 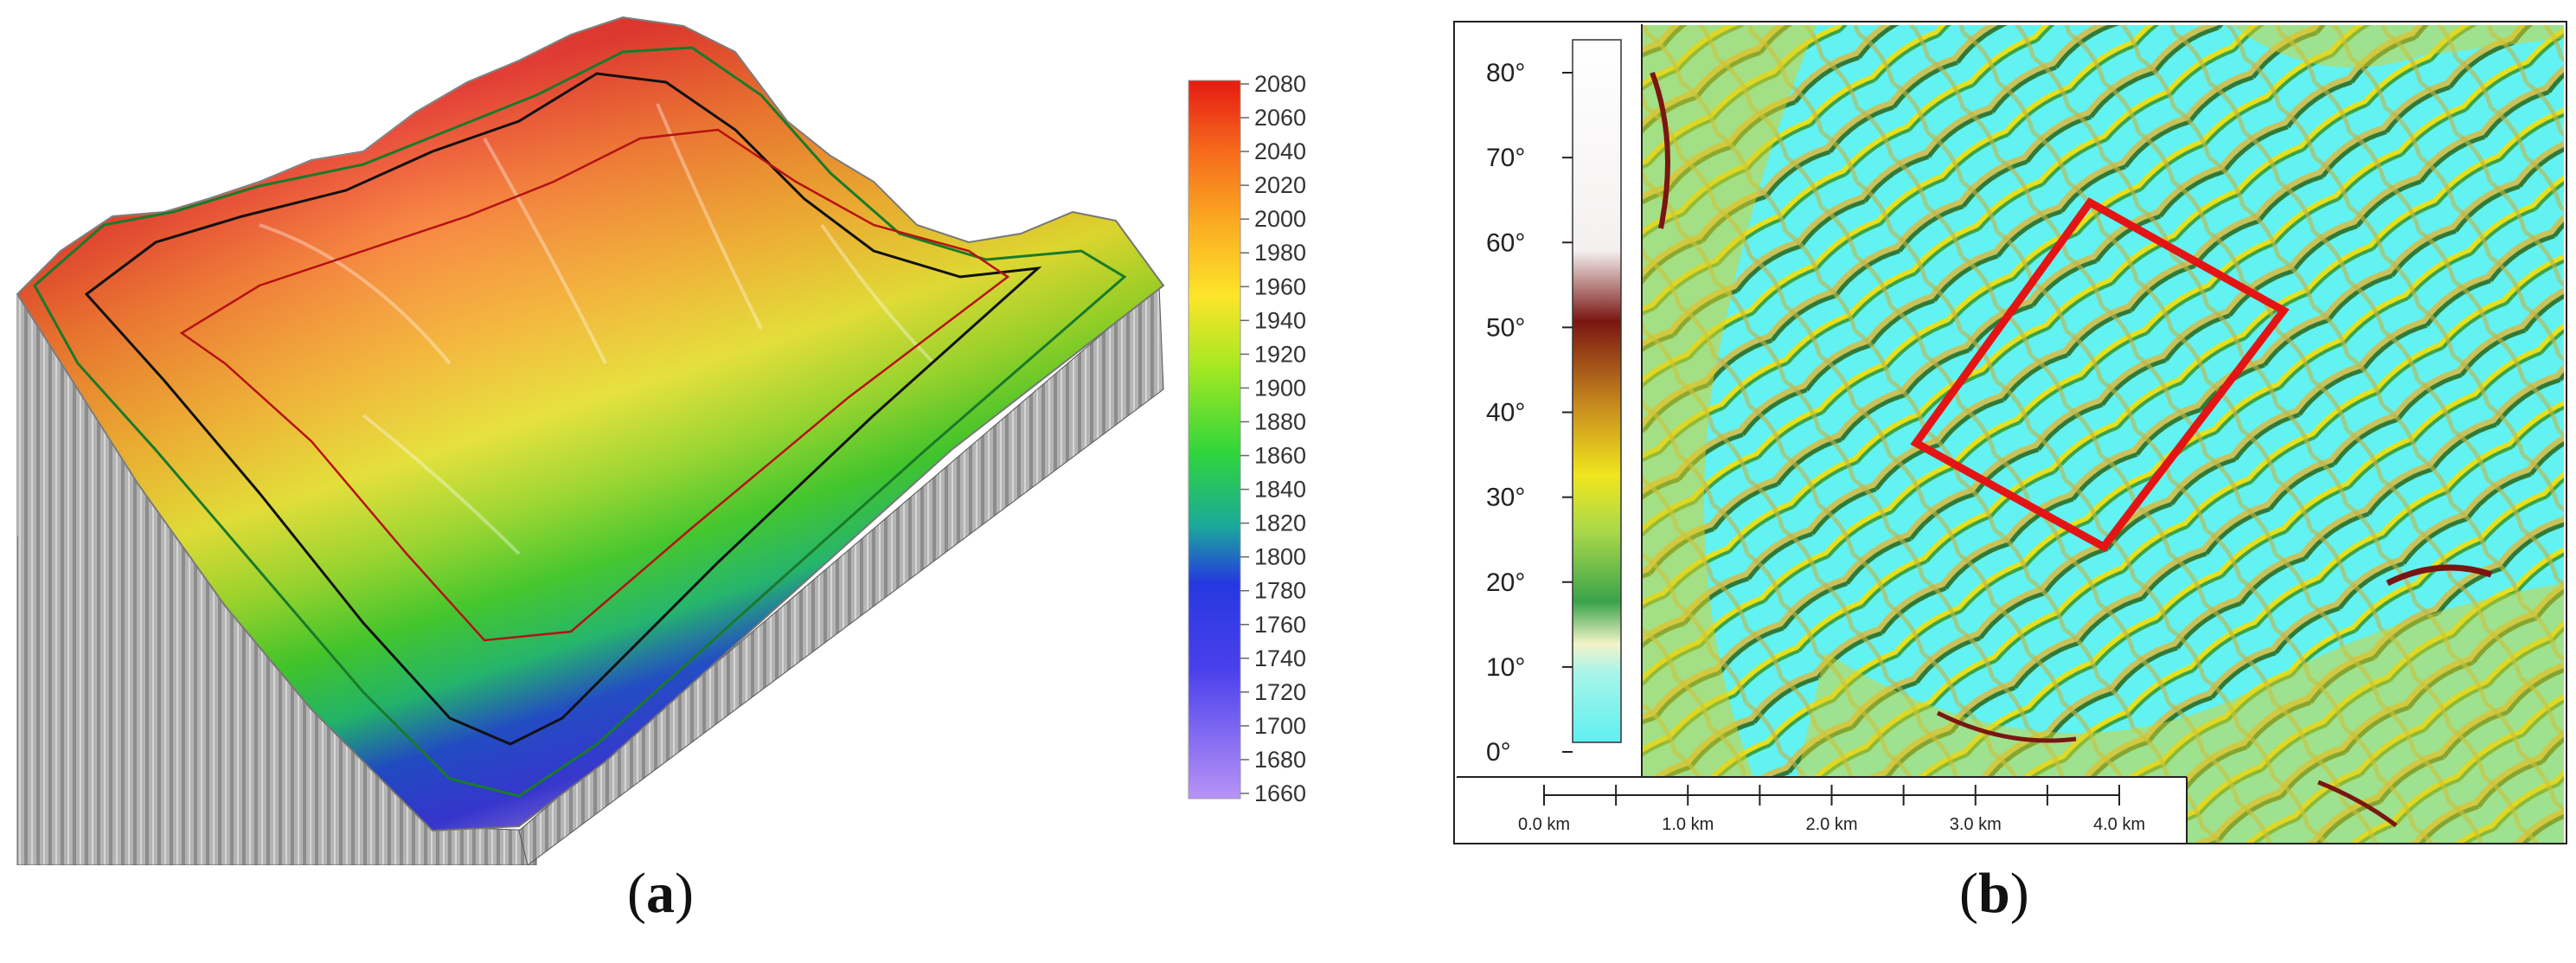 I want to click on slope-legend-label: 10°, so click(x=1505, y=667).